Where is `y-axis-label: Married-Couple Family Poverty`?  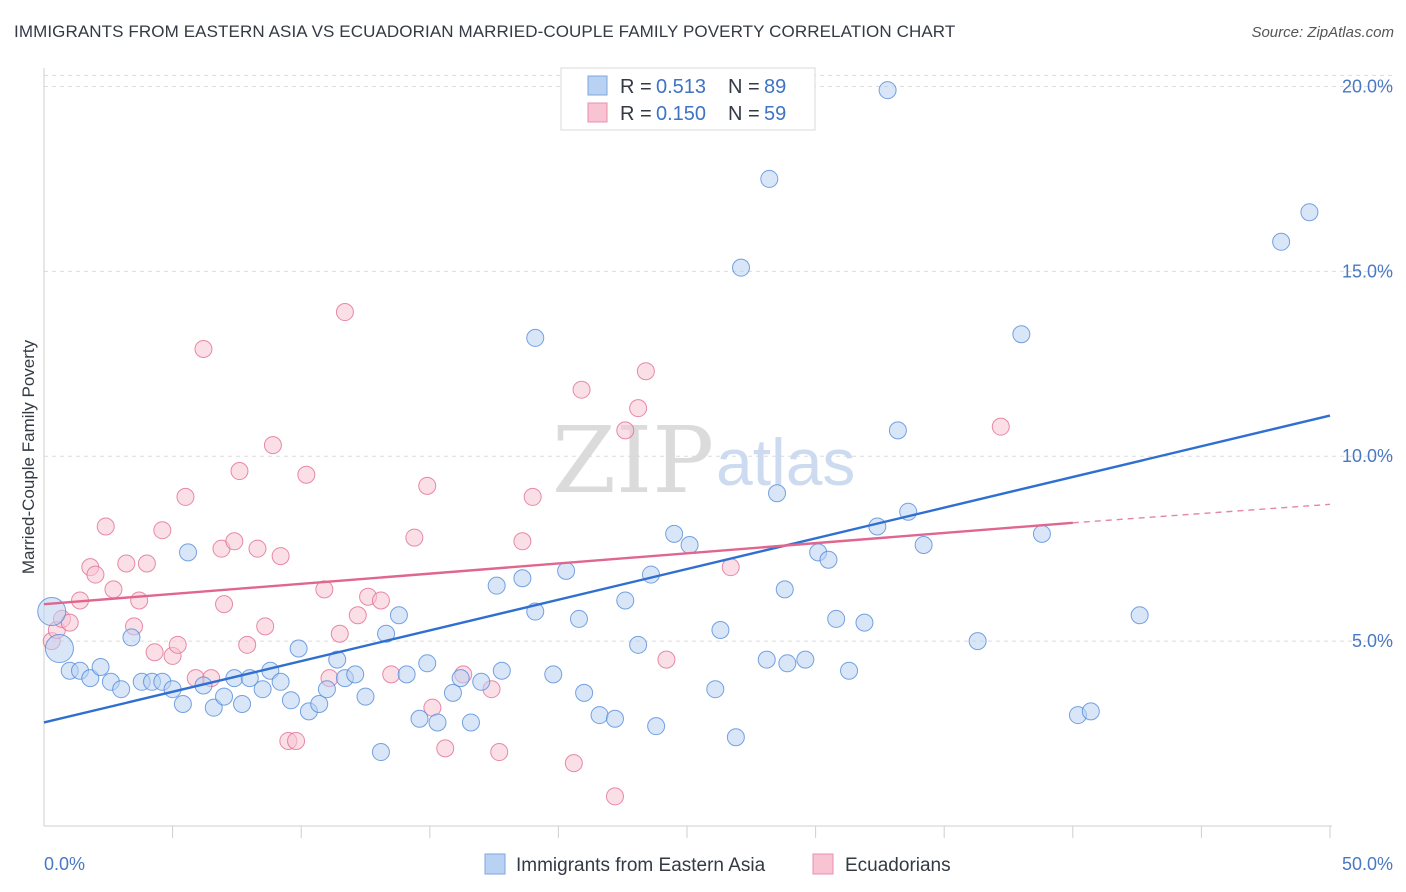
y-axis-label: Married-Couple Family Poverty is located at coordinates (28, 456).